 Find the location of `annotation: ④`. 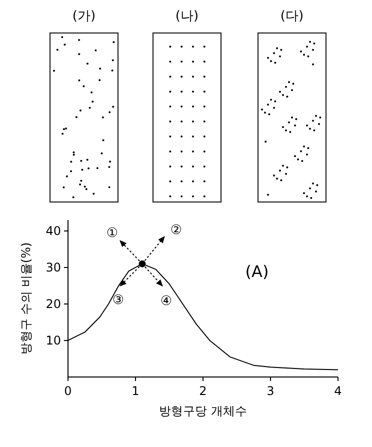

annotation: ④ is located at coordinates (166, 301).